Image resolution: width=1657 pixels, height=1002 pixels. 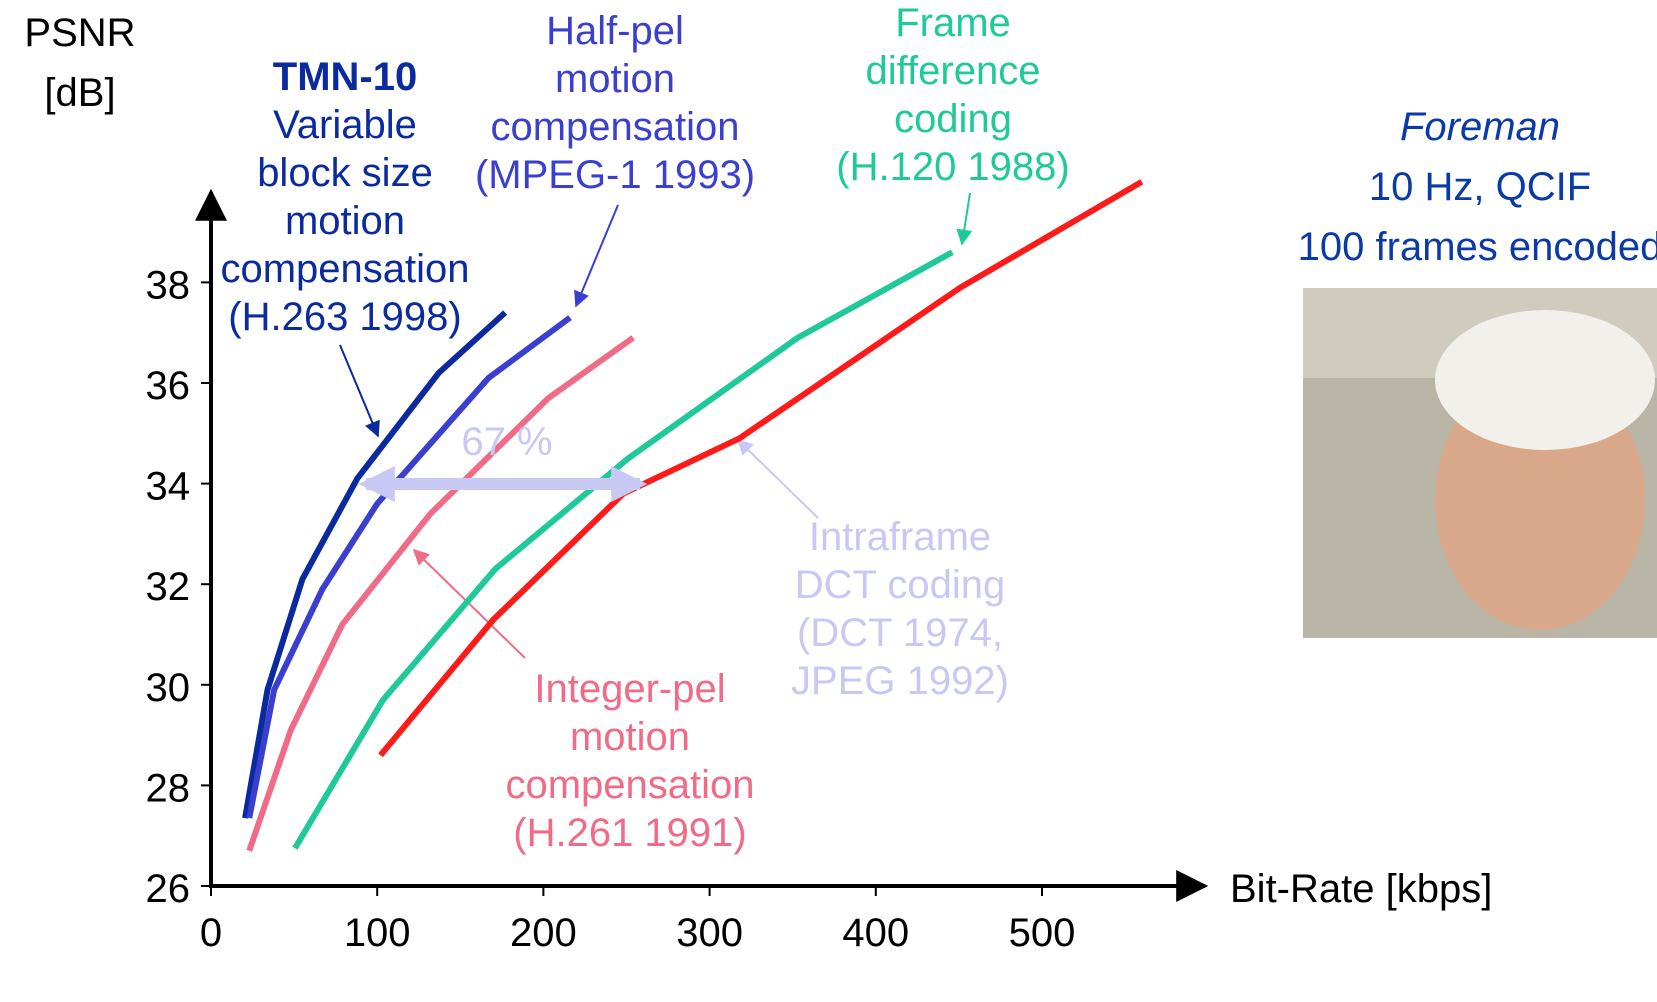 What do you see at coordinates (168, 688) in the screenshot?
I see `y-tick-label: 30` at bounding box center [168, 688].